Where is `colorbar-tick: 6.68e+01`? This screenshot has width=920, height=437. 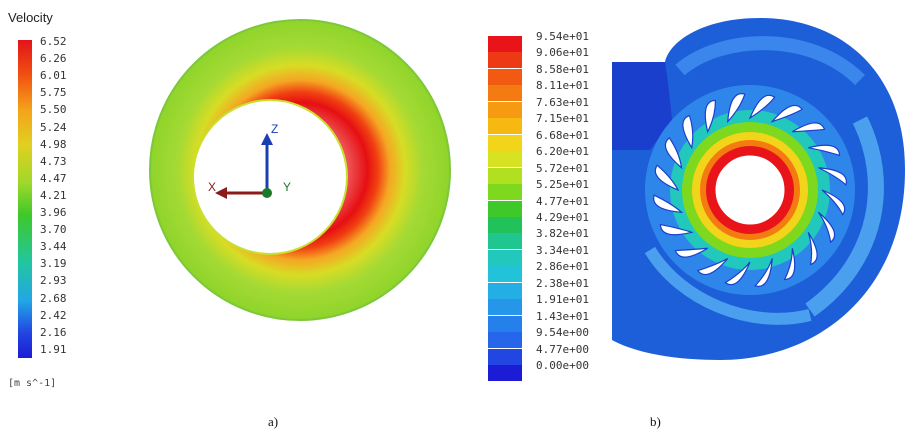
colorbar-tick: 6.68e+01 is located at coordinates (562, 135).